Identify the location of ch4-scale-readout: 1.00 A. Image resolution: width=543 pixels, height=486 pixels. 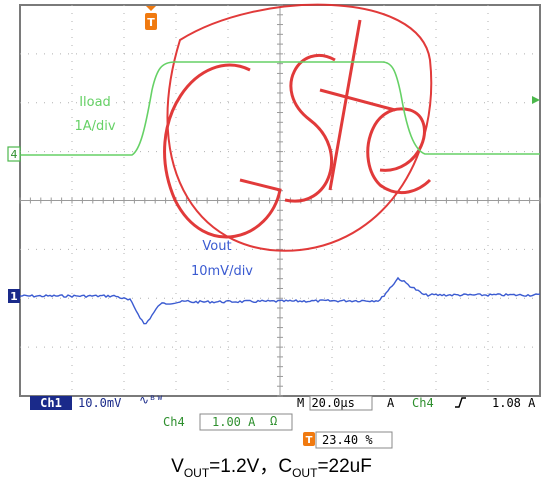
(234, 422).